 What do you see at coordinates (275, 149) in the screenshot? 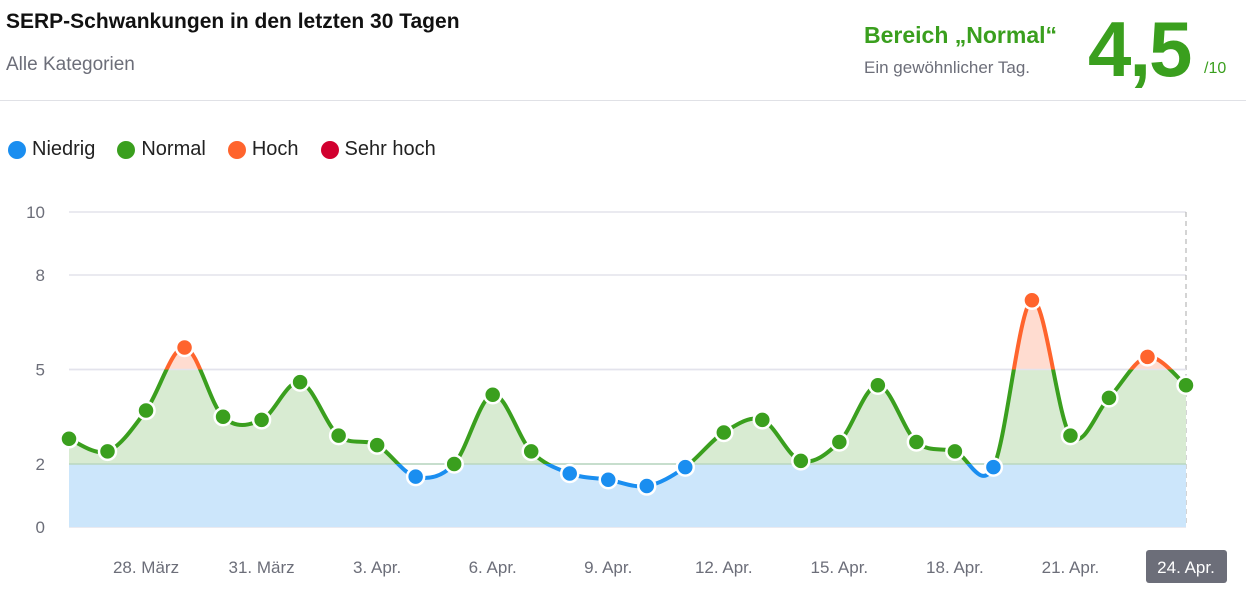
I see `legend-label: Hoch` at bounding box center [275, 149].